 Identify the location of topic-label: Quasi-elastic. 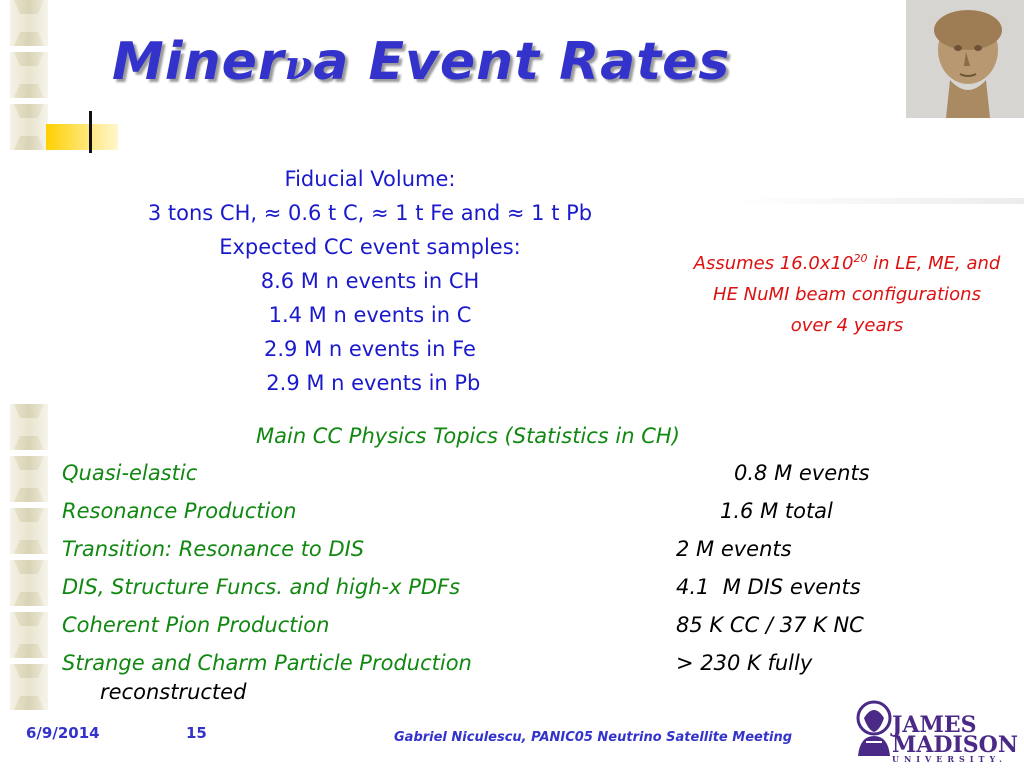
(130, 473).